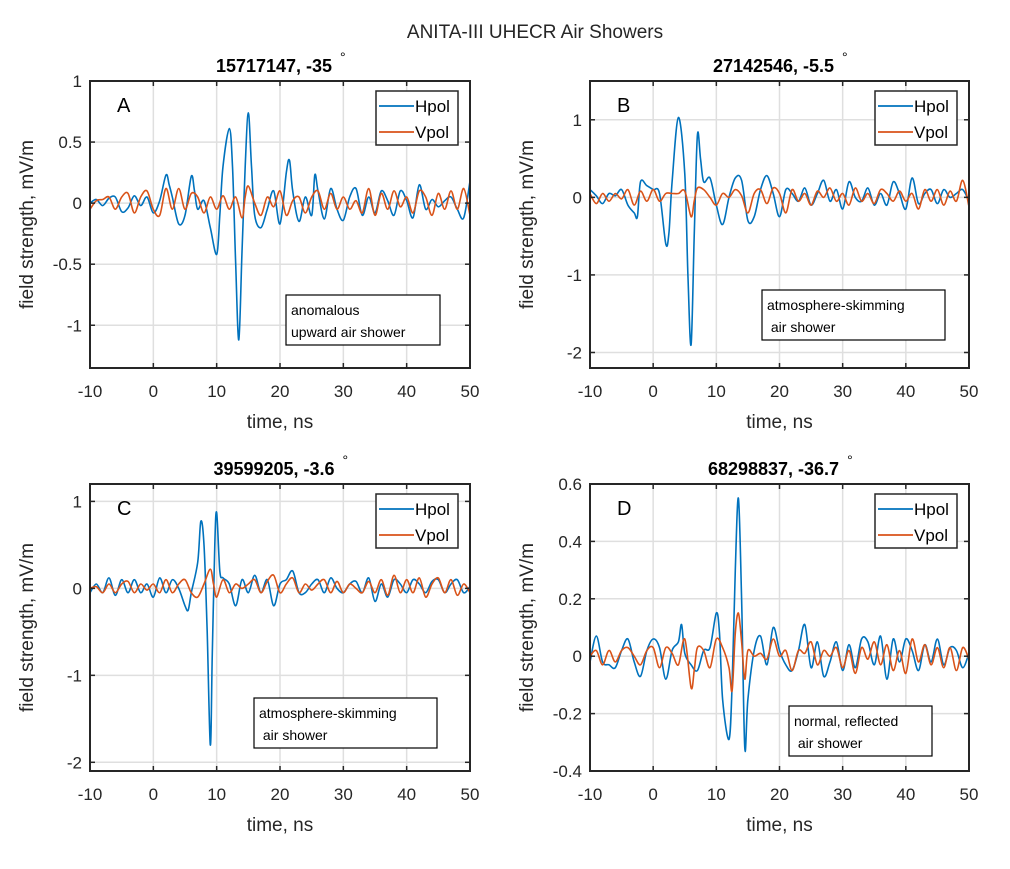 The height and width of the screenshot is (869, 1010). What do you see at coordinates (570, 599) in the screenshot?
I see `y-tick-label: 0.2` at bounding box center [570, 599].